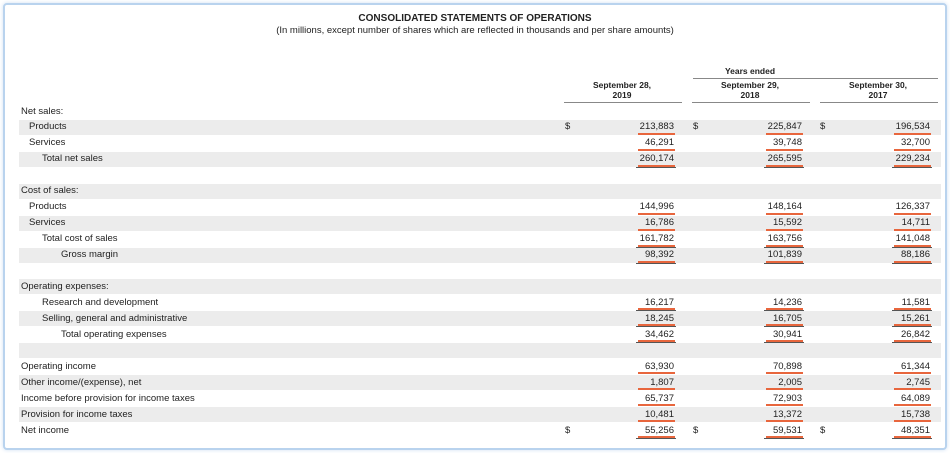  Describe the element at coordinates (918, 382) in the screenshot. I see `value: 2,745` at that location.